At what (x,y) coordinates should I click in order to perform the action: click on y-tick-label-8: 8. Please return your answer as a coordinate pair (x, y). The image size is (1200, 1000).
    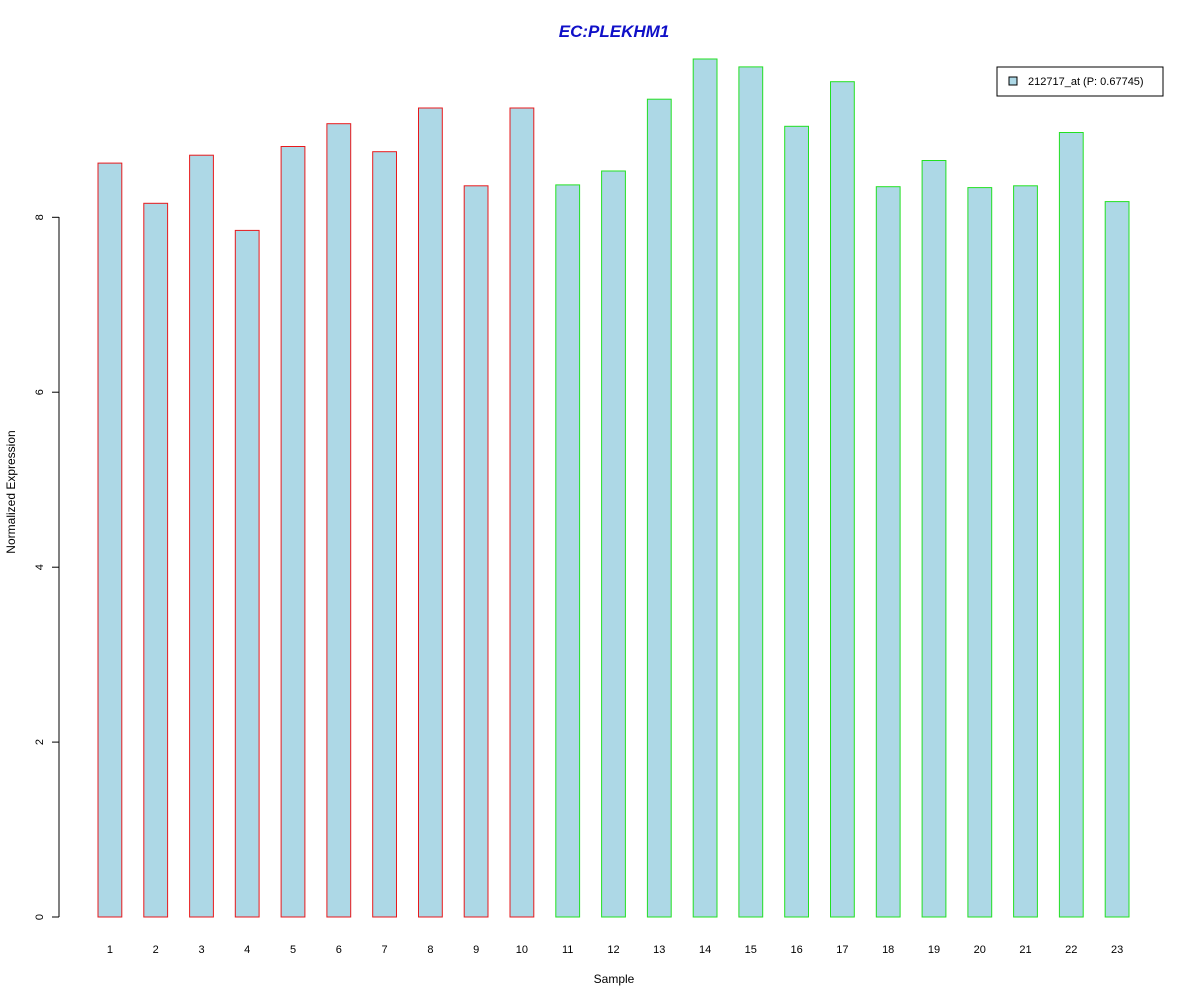
    Looking at the image, I should click on (40, 217).